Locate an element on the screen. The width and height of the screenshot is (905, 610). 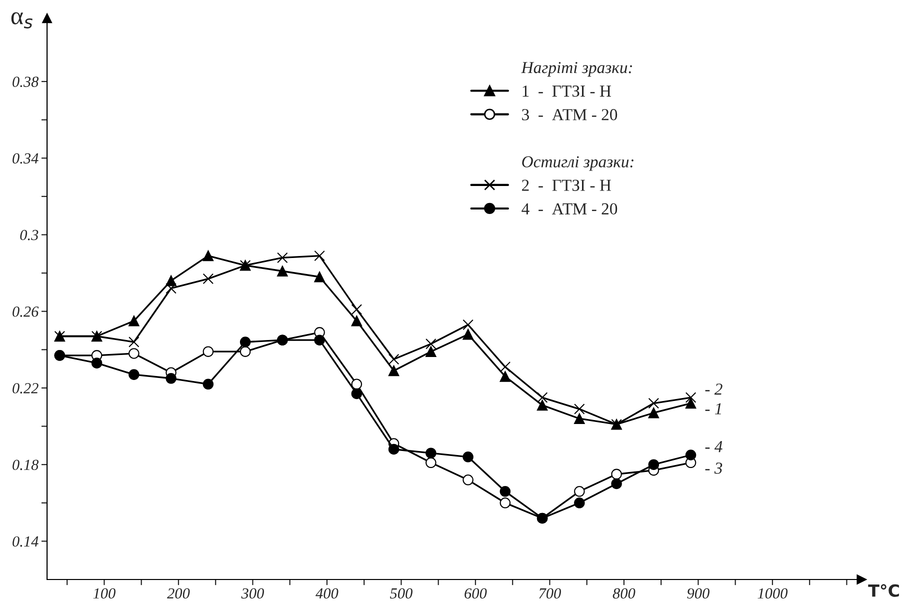
x-tick-label: 300 is located at coordinates (252, 593).